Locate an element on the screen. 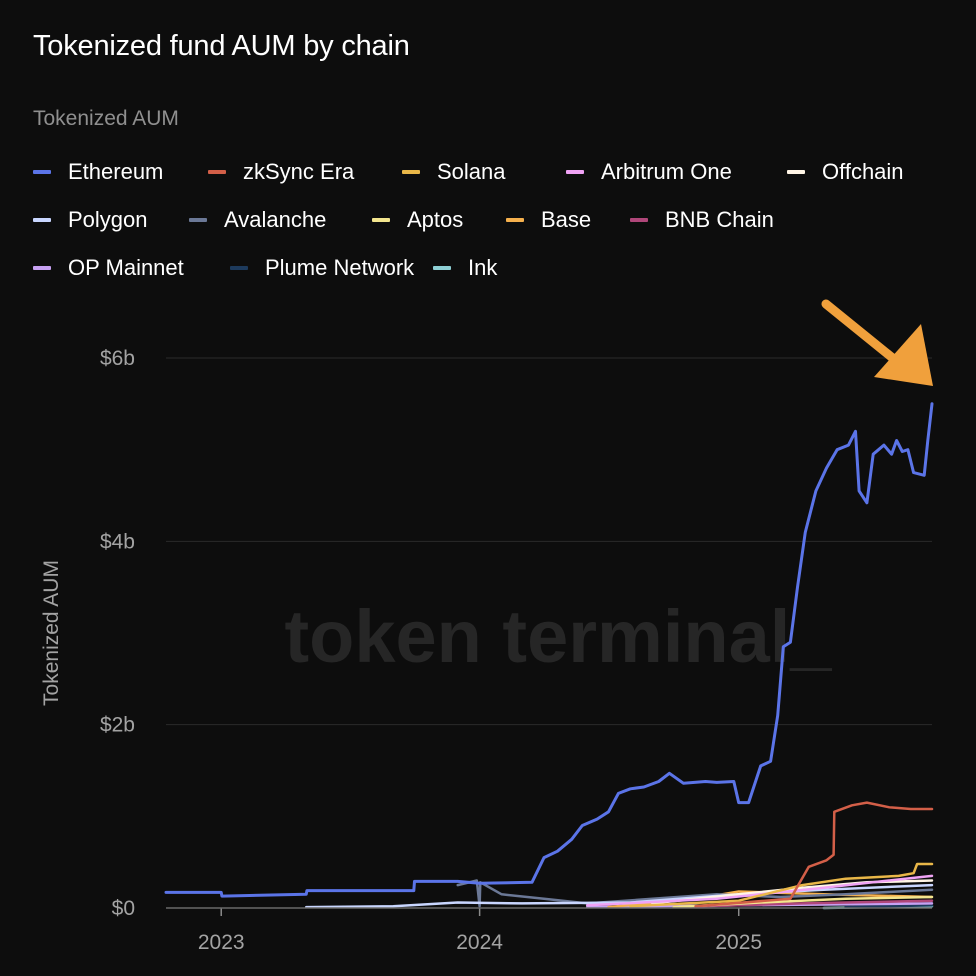  annotation-arrow-shaft is located at coordinates (863, 334).